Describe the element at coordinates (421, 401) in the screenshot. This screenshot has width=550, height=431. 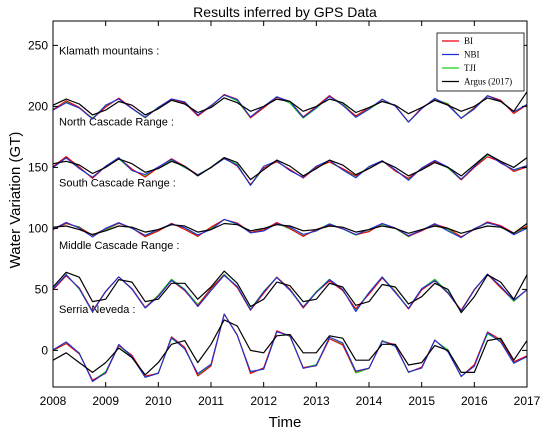
I see `x-tick-label-2015: 2015` at that location.